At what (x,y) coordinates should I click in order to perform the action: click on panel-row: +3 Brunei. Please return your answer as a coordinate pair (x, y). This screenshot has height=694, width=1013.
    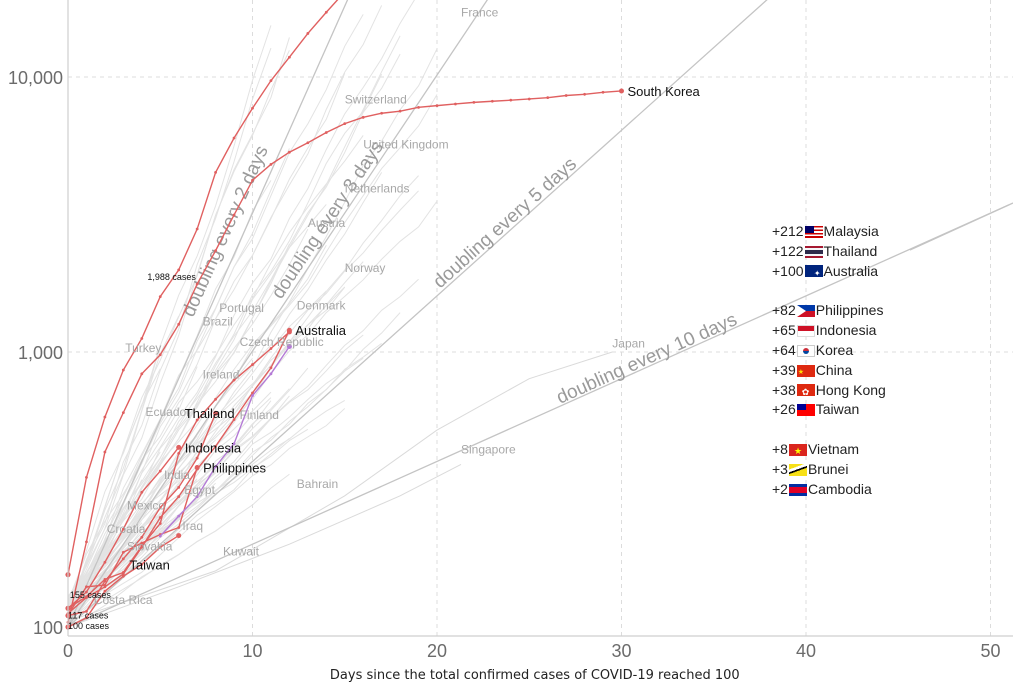
    Looking at the image, I should click on (872, 470).